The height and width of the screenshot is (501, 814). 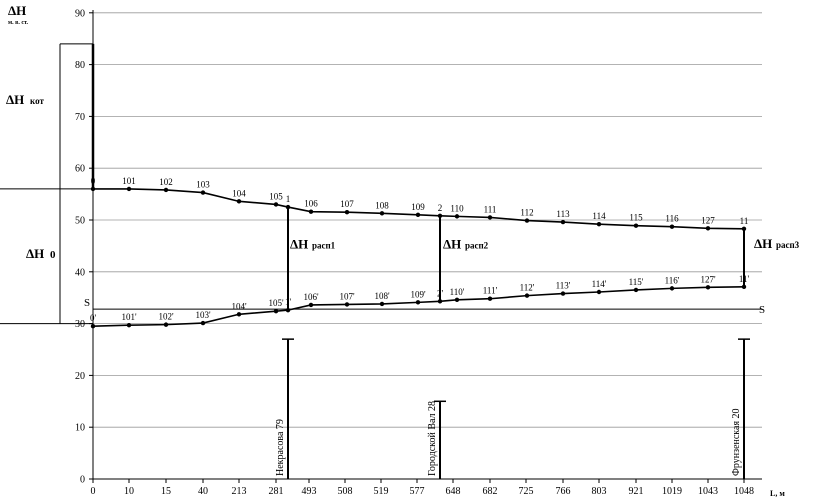 What do you see at coordinates (239, 491) in the screenshot?
I see `x-tick-label: 213` at bounding box center [239, 491].